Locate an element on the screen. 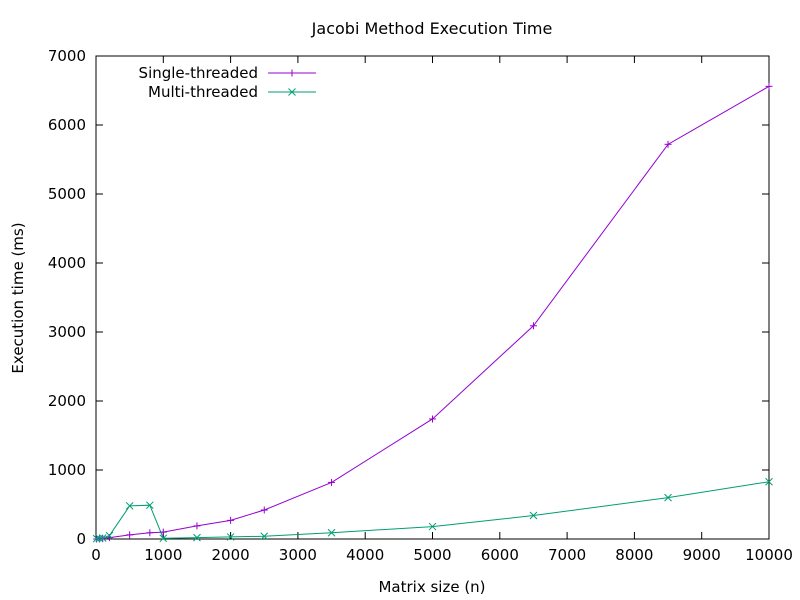  y-tick-label: 3000 is located at coordinates (67, 332).